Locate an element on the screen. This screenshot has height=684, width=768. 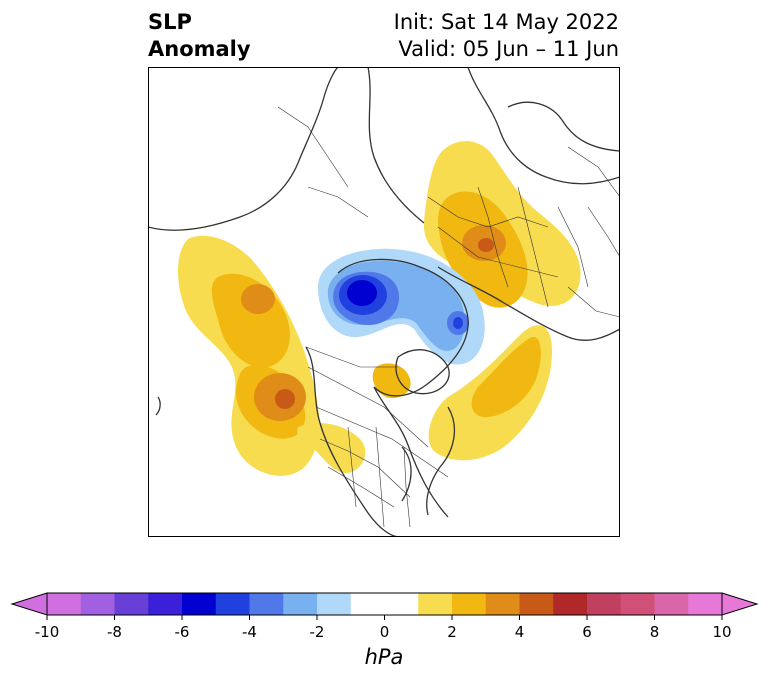
colorbar-tick-label: -8 is located at coordinates (114, 632).